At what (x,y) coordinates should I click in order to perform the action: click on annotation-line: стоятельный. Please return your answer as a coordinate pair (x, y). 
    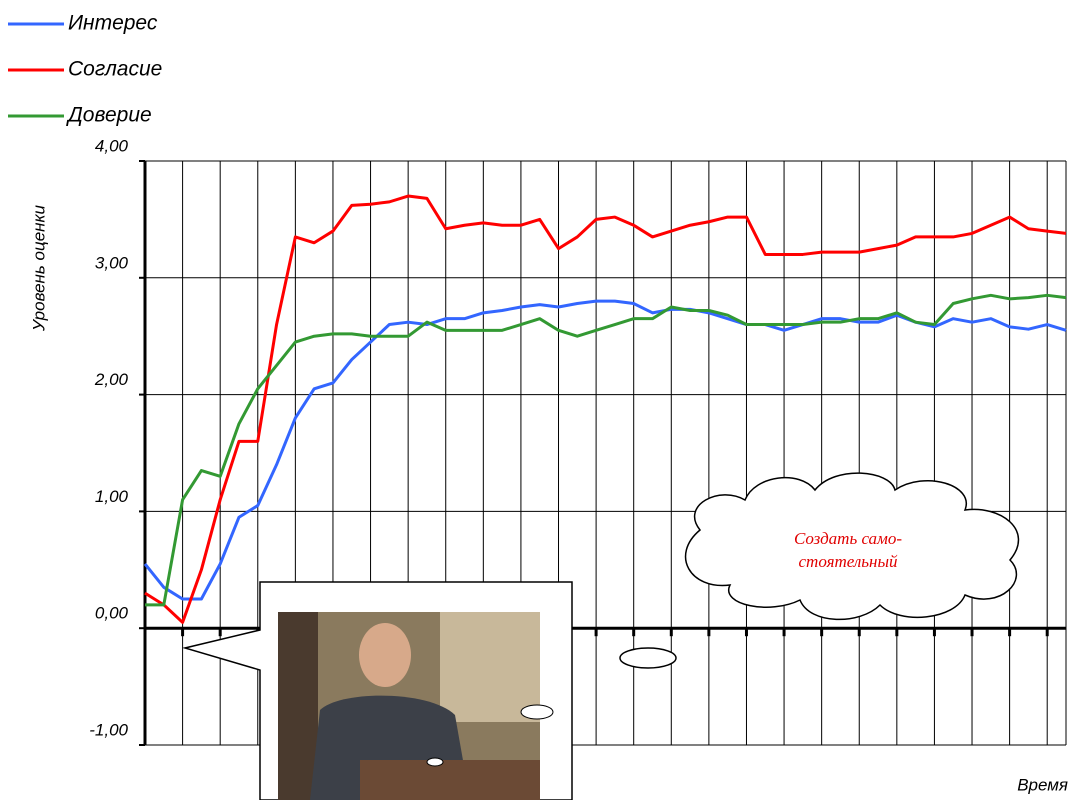
    Looking at the image, I should click on (848, 561).